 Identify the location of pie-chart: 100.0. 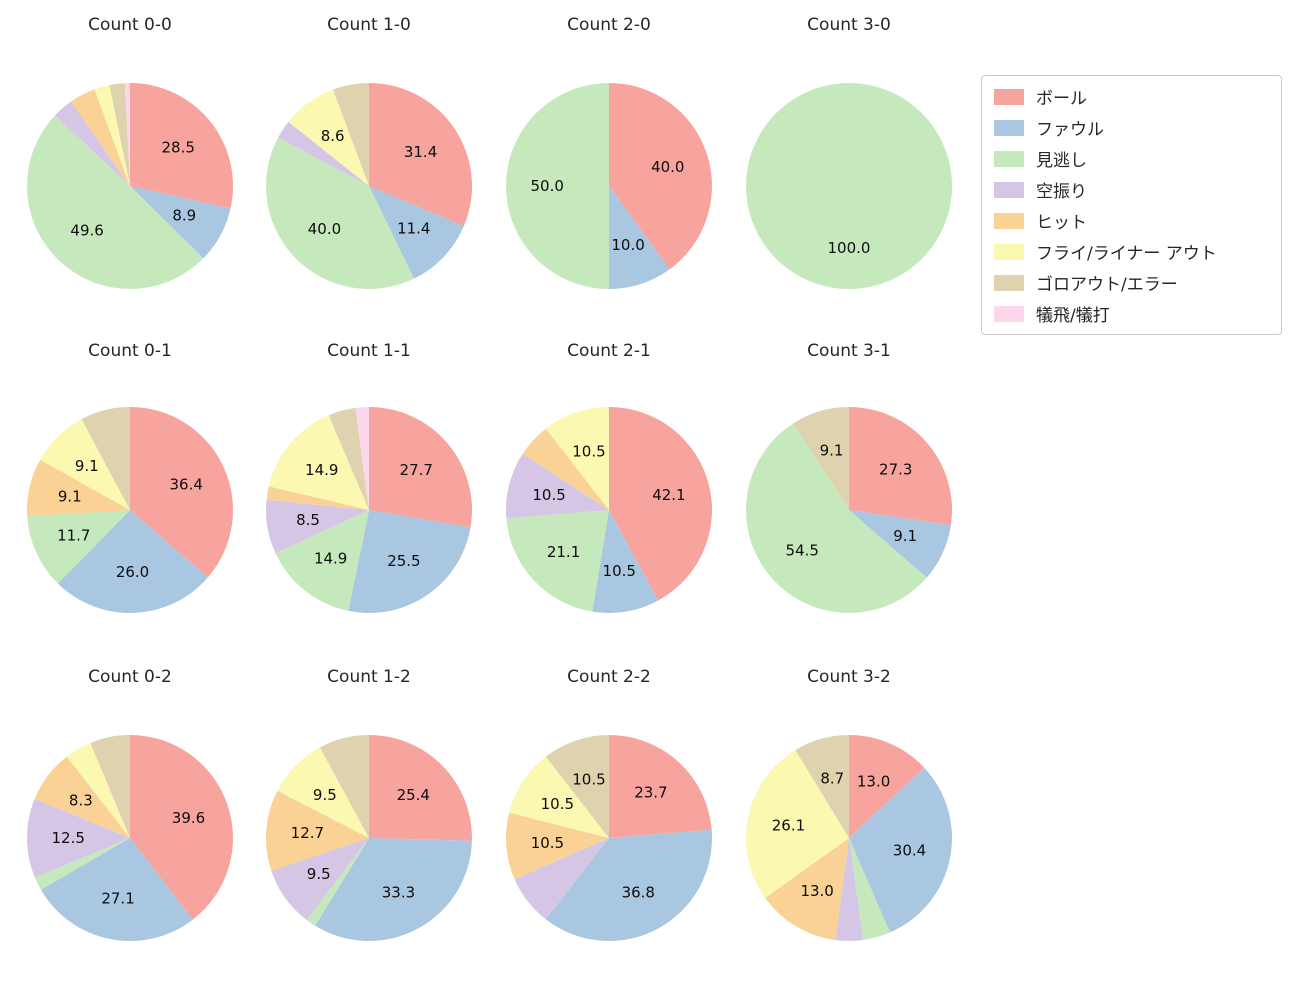
(849, 186).